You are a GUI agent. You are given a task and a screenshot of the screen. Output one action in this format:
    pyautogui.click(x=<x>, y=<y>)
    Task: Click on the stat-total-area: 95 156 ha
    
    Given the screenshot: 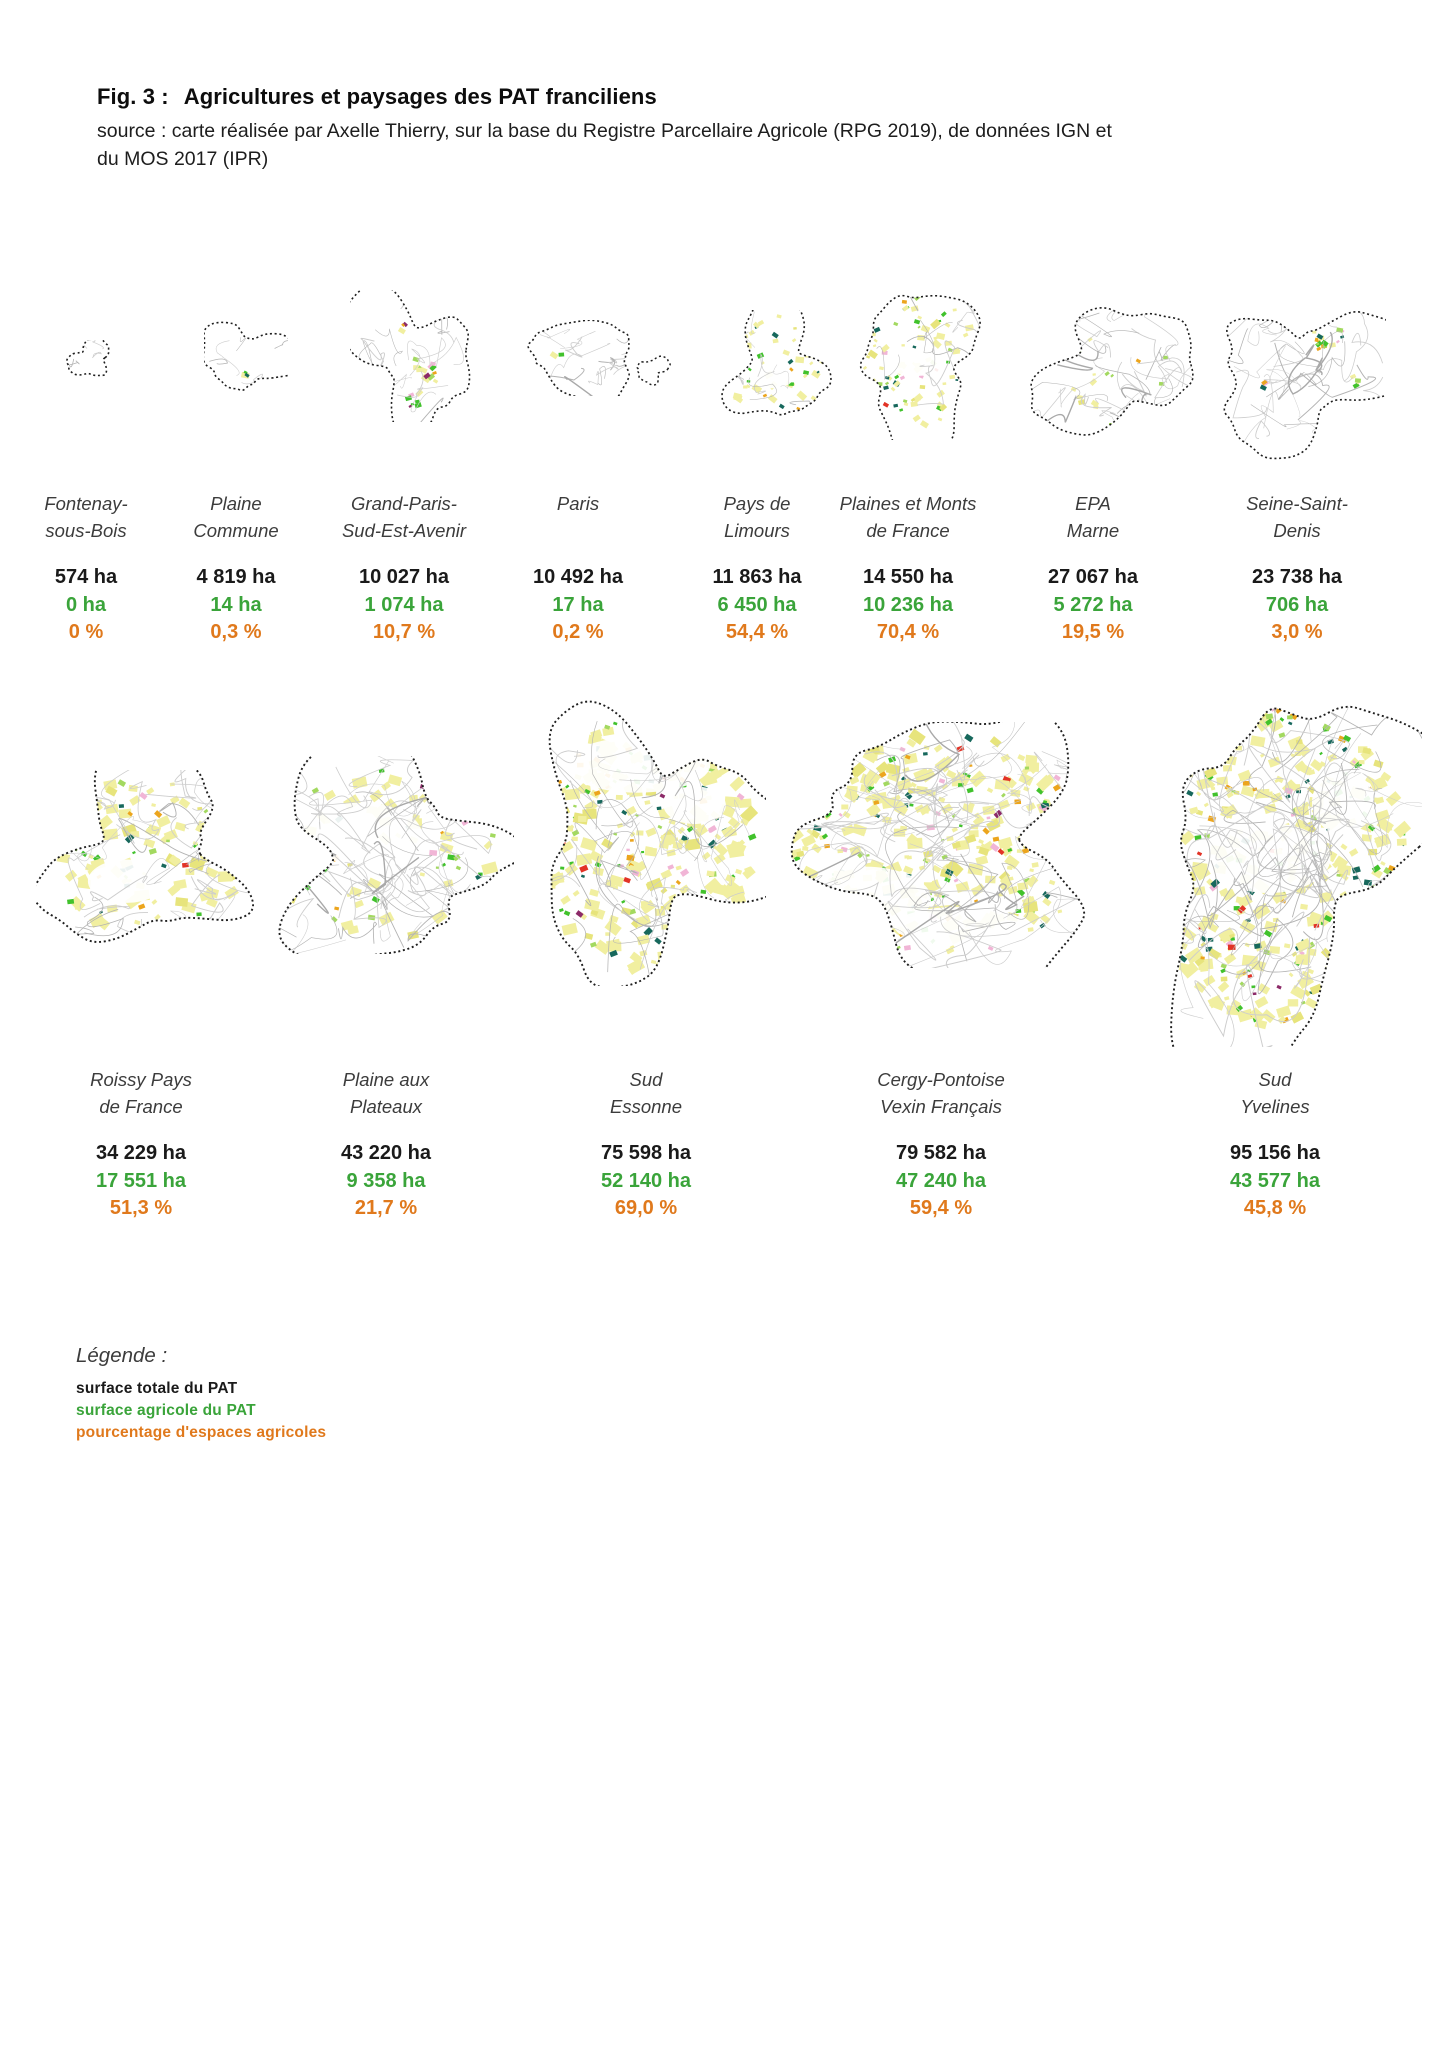 What is the action you would take?
    pyautogui.click(x=1275, y=1153)
    